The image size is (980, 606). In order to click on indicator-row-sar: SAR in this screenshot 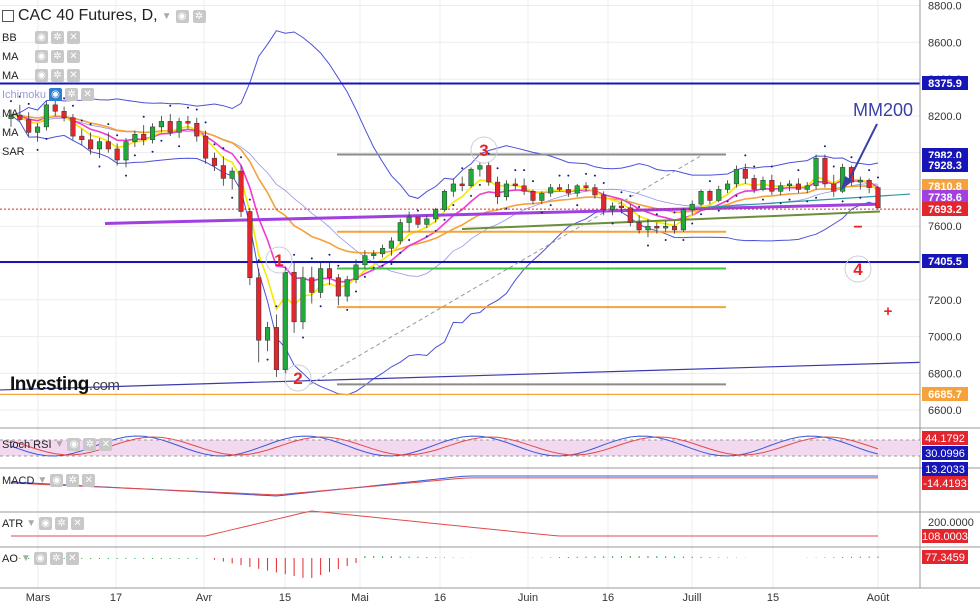, I will do `click(104, 151)`.